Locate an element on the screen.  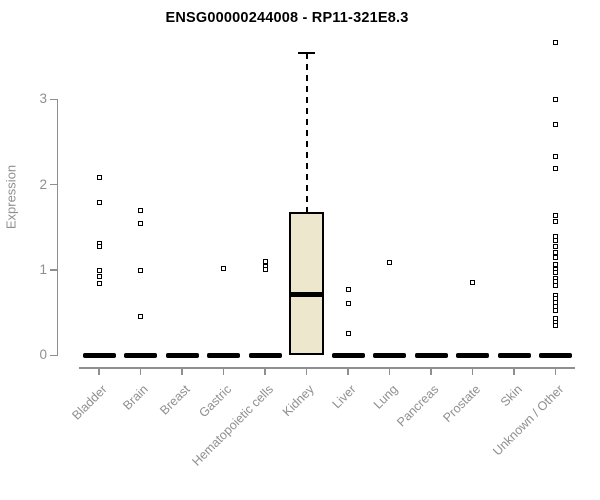
x-tick-label: Skin is located at coordinates (511, 396).